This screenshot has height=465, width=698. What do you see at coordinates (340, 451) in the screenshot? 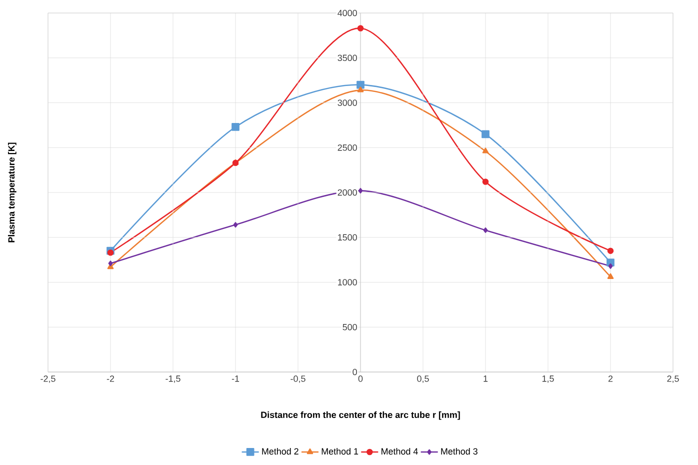
I see `legend-label: Method 1` at bounding box center [340, 451].